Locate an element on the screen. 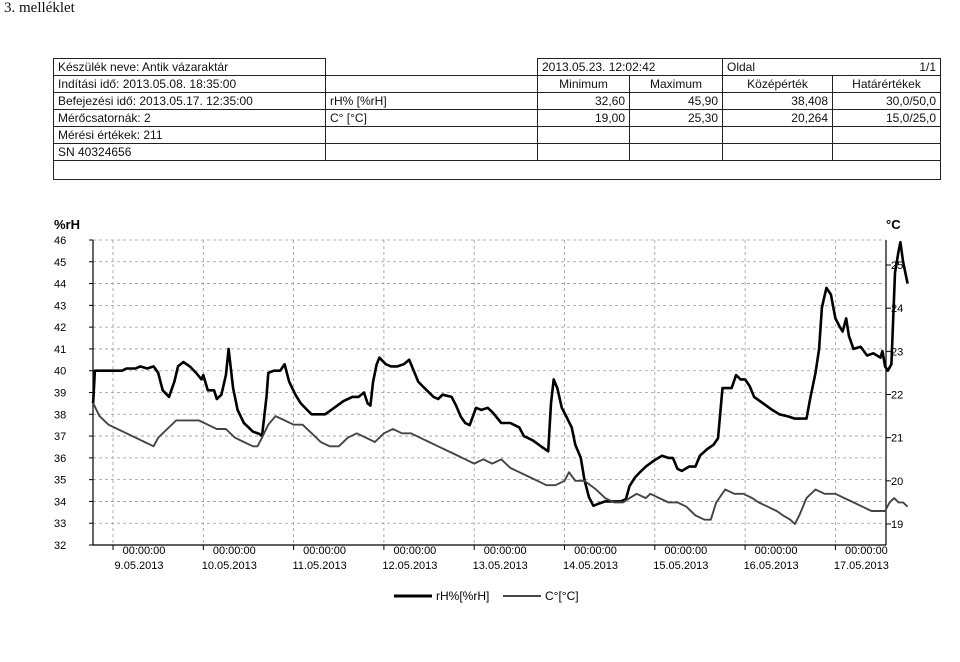 The height and width of the screenshot is (662, 960). x-tick-date: 14.05.2013 is located at coordinates (590, 566).